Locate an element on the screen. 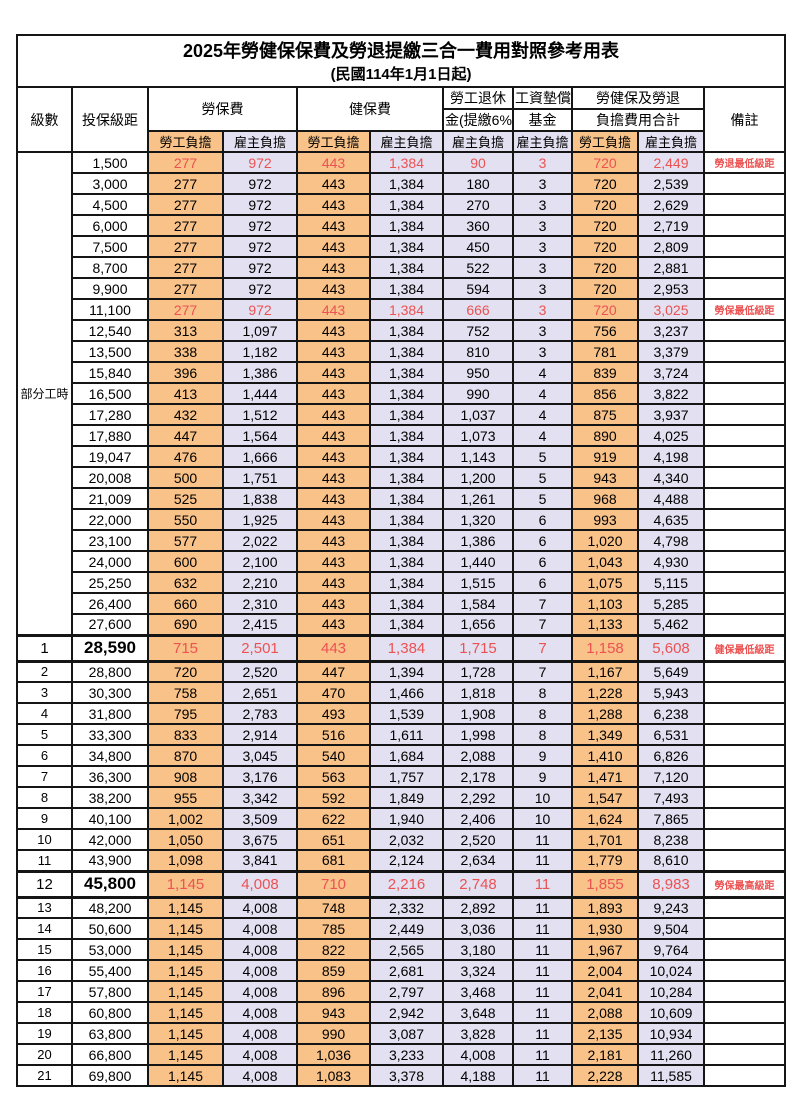  cell-health-employer: 3,378 is located at coordinates (406, 1075).